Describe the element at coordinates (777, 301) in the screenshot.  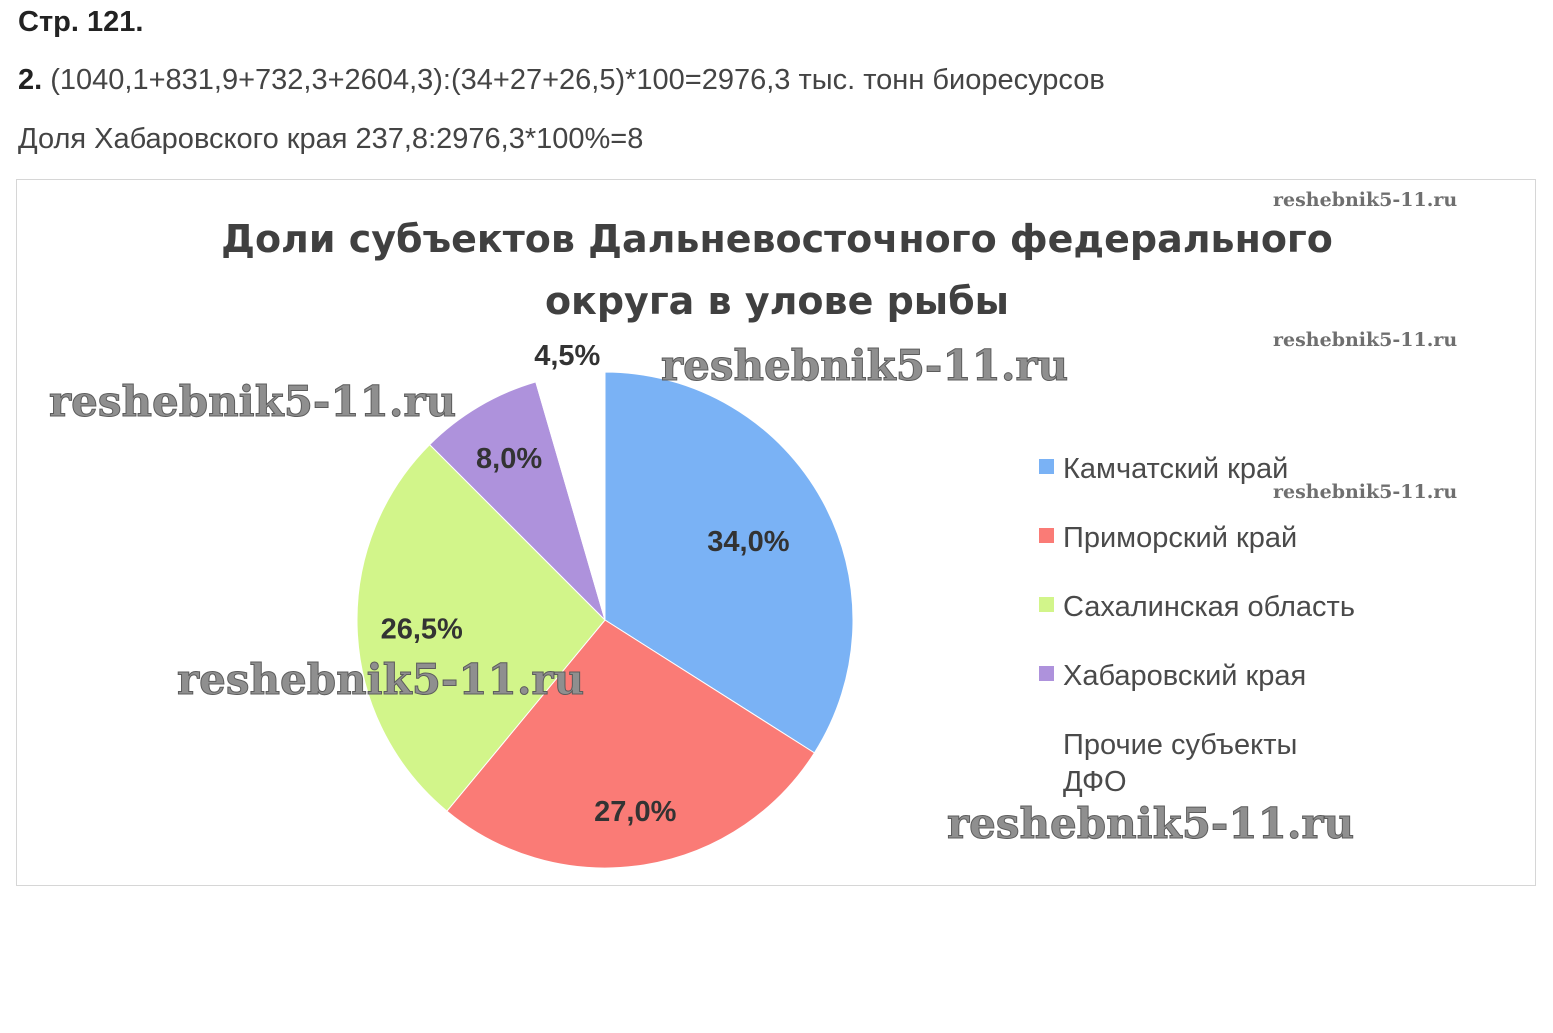
I see `chart-title-line-2: округа в улове рыбы` at that location.